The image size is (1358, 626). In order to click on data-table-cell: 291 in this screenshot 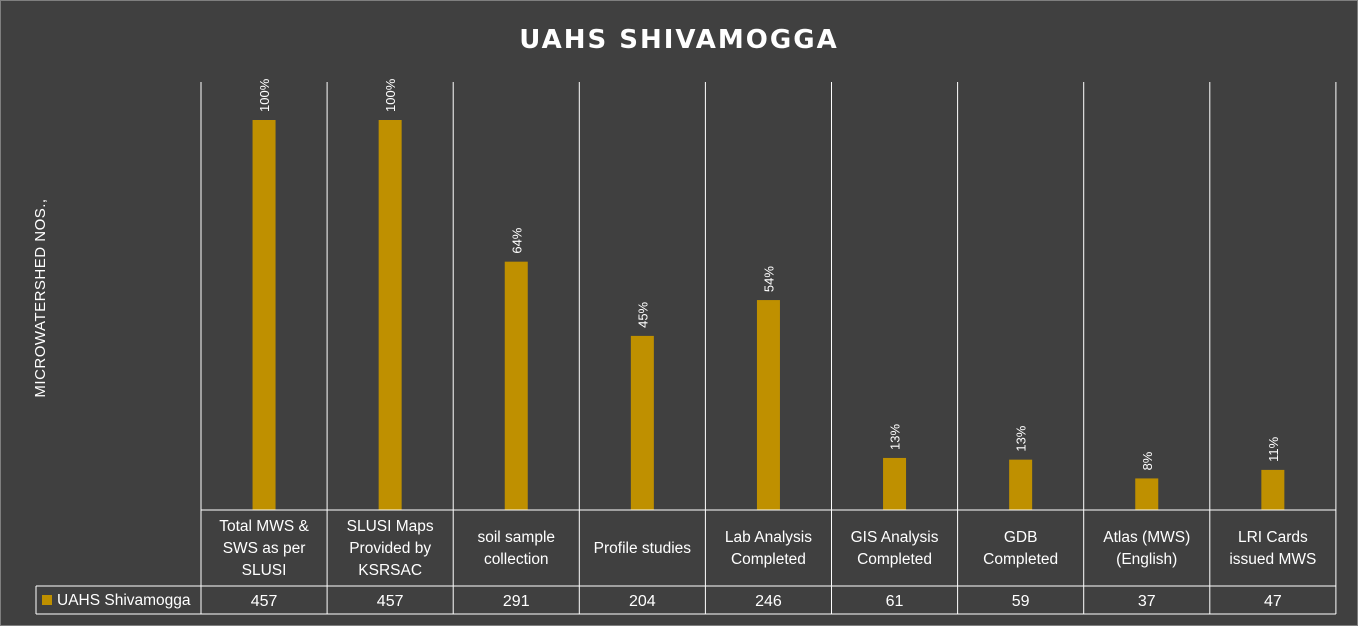, I will do `click(516, 601)`.